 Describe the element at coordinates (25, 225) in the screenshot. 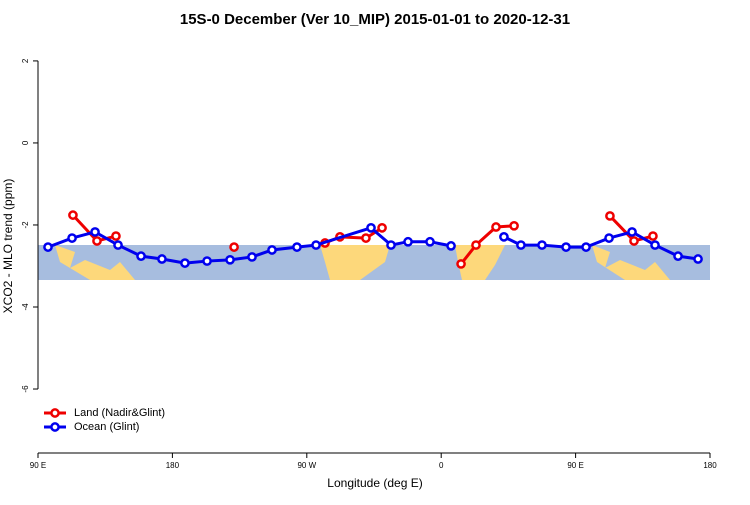

I see `y-tick-label: -2` at that location.